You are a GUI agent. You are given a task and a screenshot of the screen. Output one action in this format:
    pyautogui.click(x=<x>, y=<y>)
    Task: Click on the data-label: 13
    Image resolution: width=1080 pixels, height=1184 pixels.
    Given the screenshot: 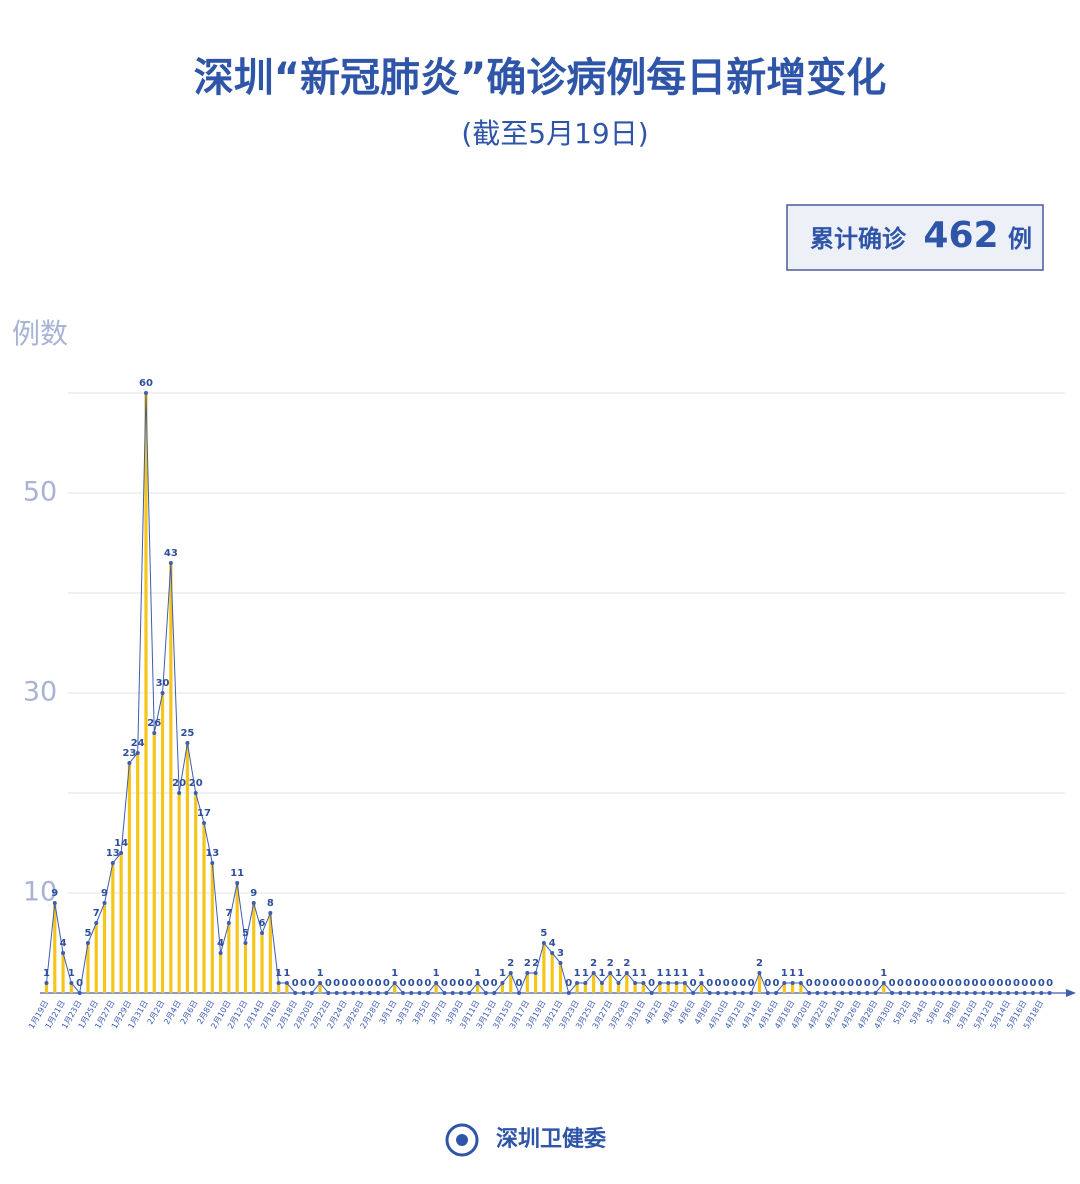 What is the action you would take?
    pyautogui.click(x=212, y=853)
    